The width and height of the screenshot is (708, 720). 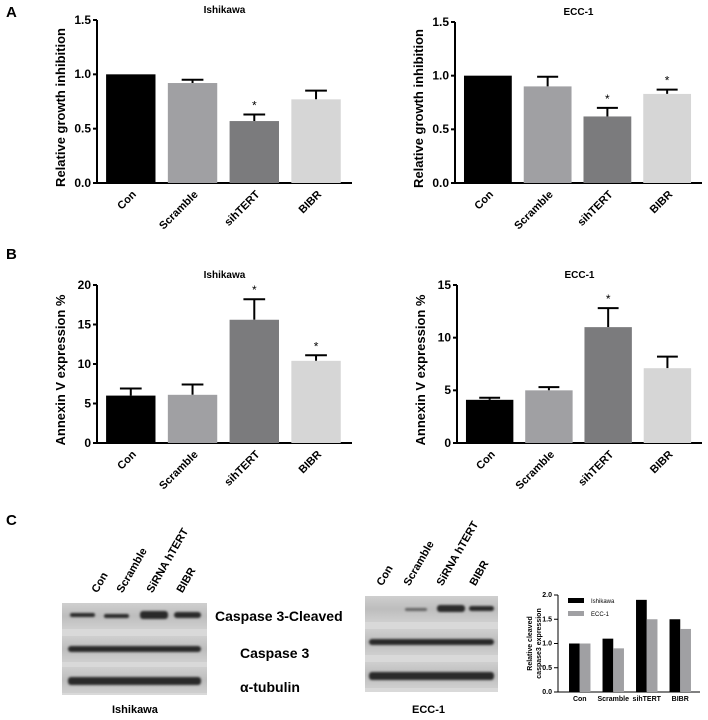 I want to click on panel-label-c: C, so click(x=11, y=520).